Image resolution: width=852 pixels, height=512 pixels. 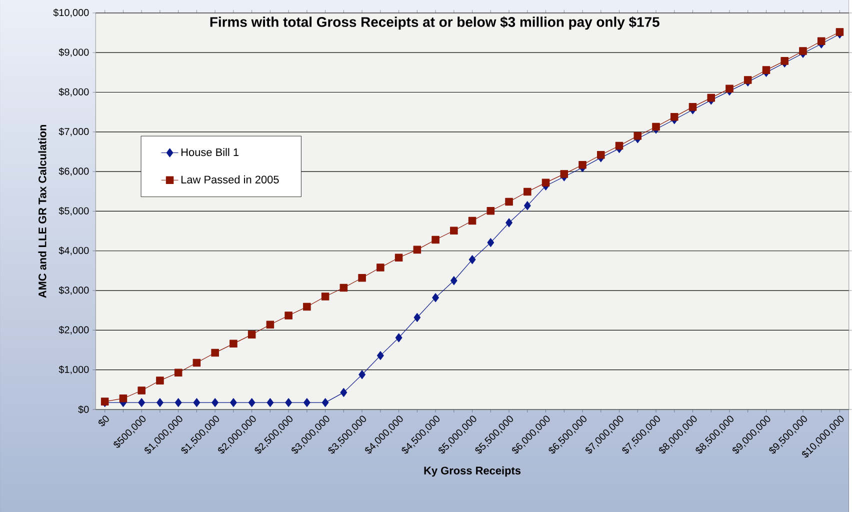 I want to click on chart-title: Firms with total Gross Receipts at or below $3 million pay only $175, so click(x=435, y=23).